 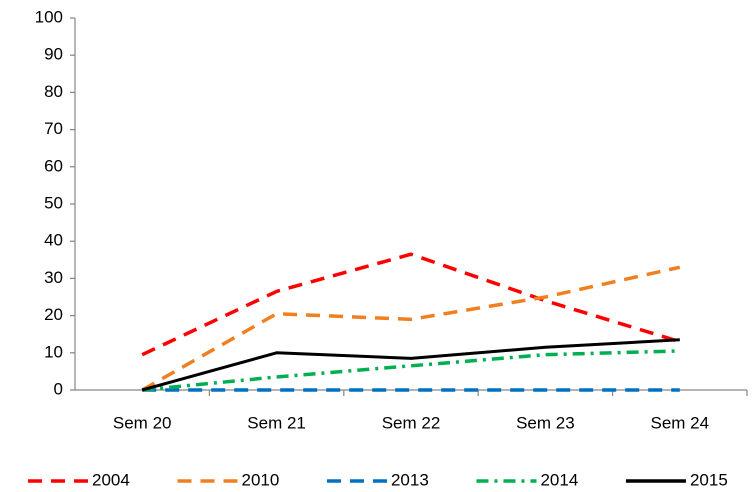 What do you see at coordinates (260, 479) in the screenshot?
I see `legend-label: 2010` at bounding box center [260, 479].